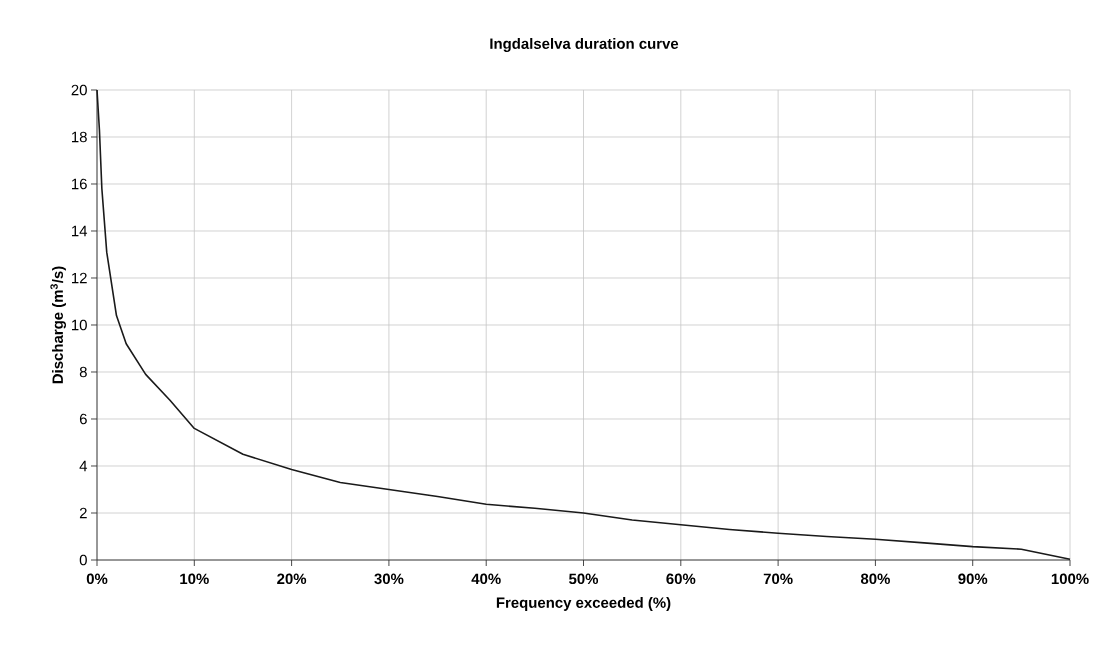 The image size is (1104, 655). Describe the element at coordinates (681, 579) in the screenshot. I see `x-tick-label: 60%` at that location.